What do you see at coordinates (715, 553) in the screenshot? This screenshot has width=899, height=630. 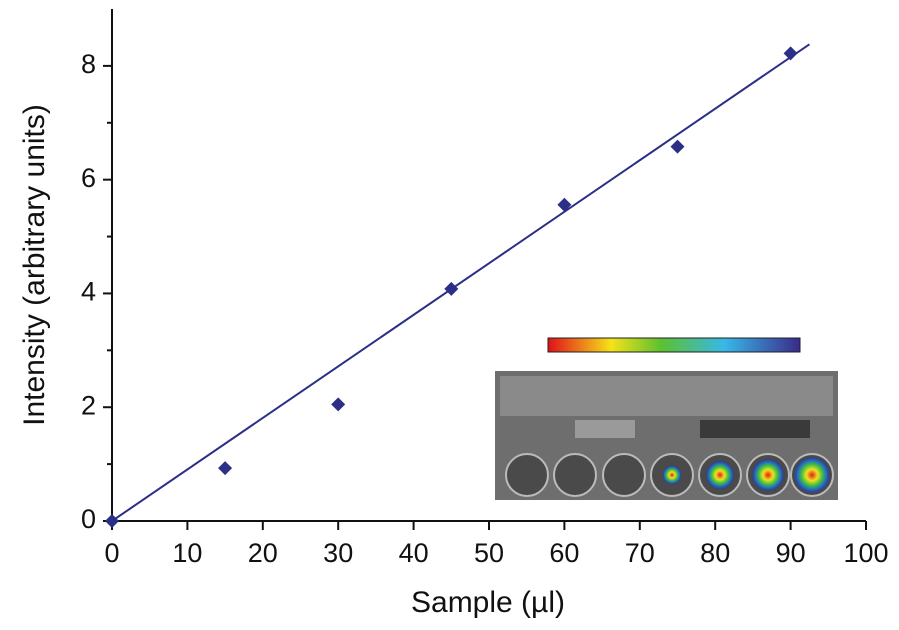 I see `x-tick-label: 80` at bounding box center [715, 553].